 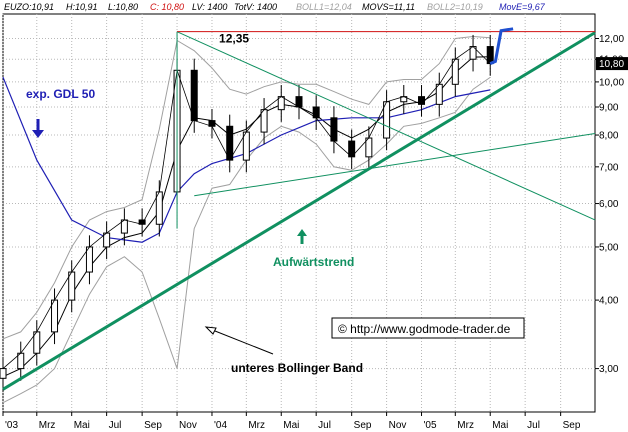 I want to click on source-box: © http://www.godmode-trader.de, so click(x=428, y=328).